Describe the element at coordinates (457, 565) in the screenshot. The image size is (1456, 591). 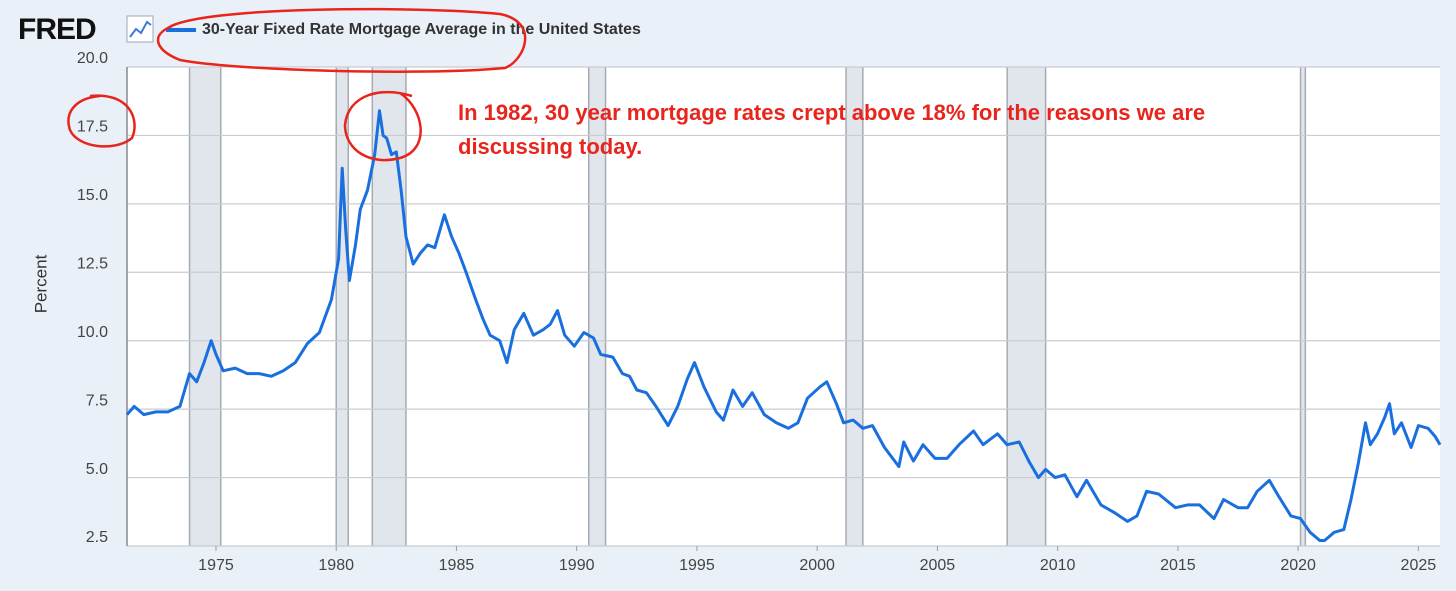
I see `x-tick-label: 1985` at that location.